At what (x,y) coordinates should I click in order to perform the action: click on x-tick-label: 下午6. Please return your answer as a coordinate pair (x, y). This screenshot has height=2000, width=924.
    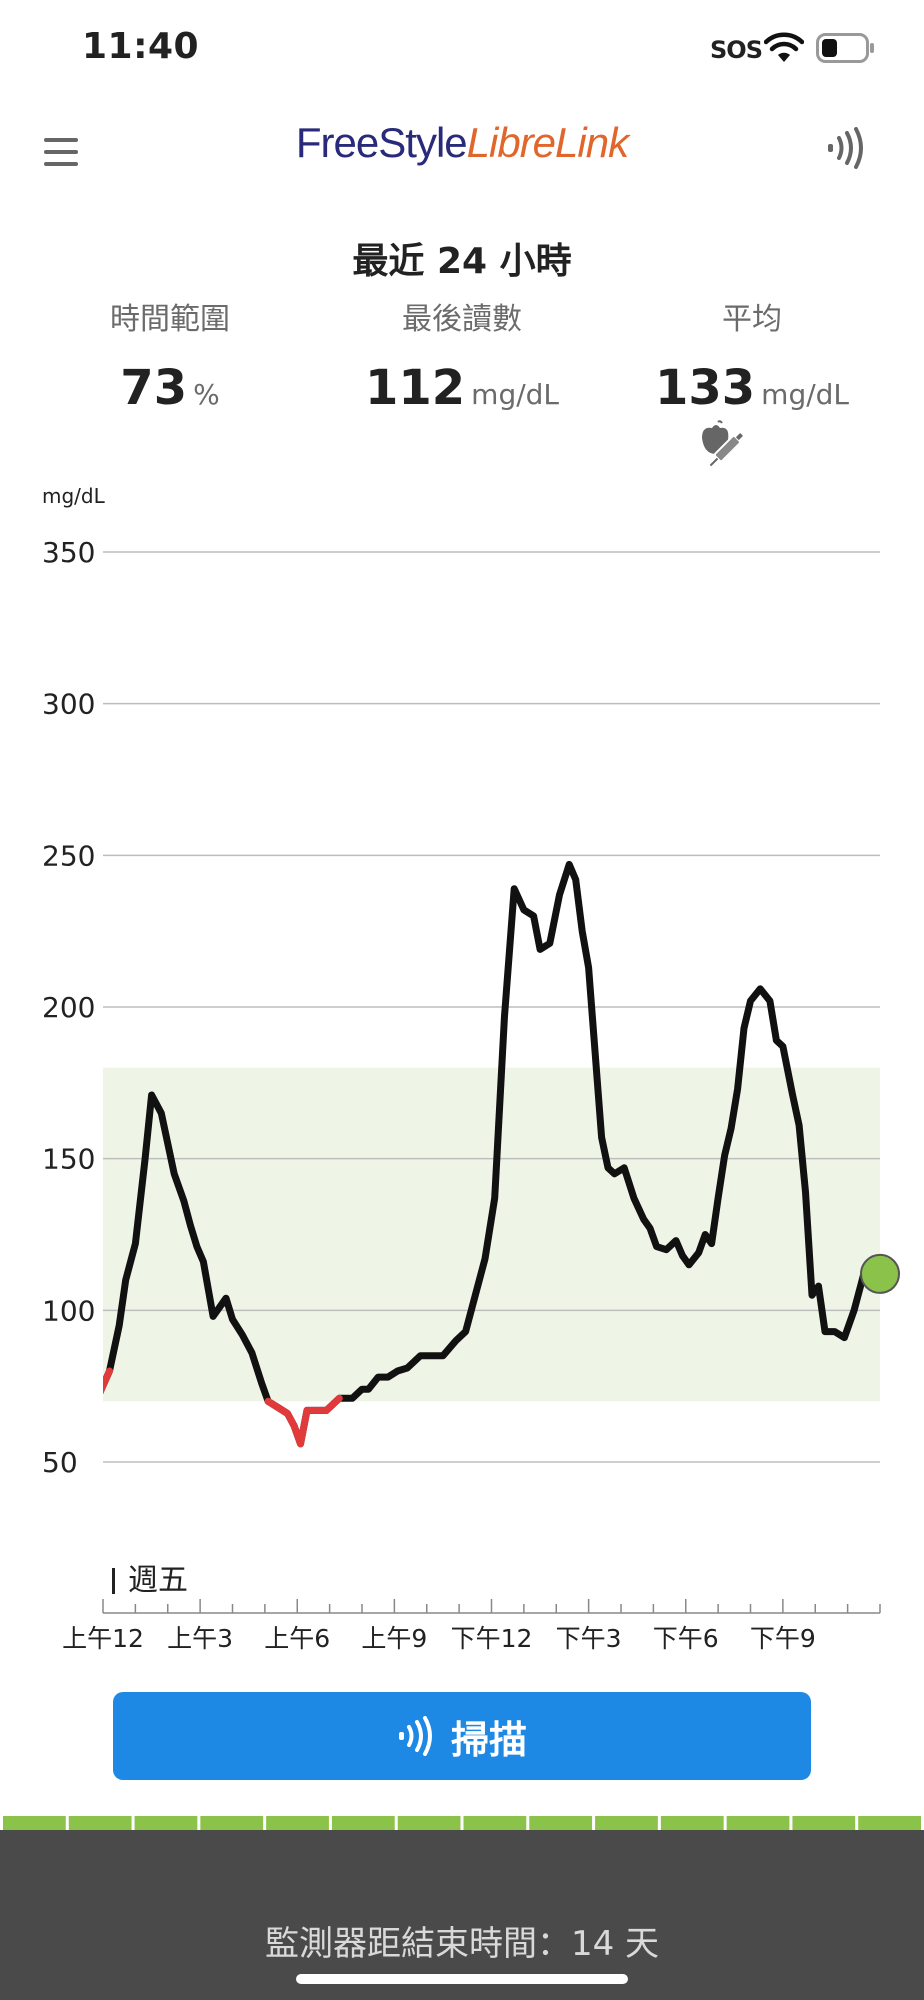
    Looking at the image, I should click on (686, 1638).